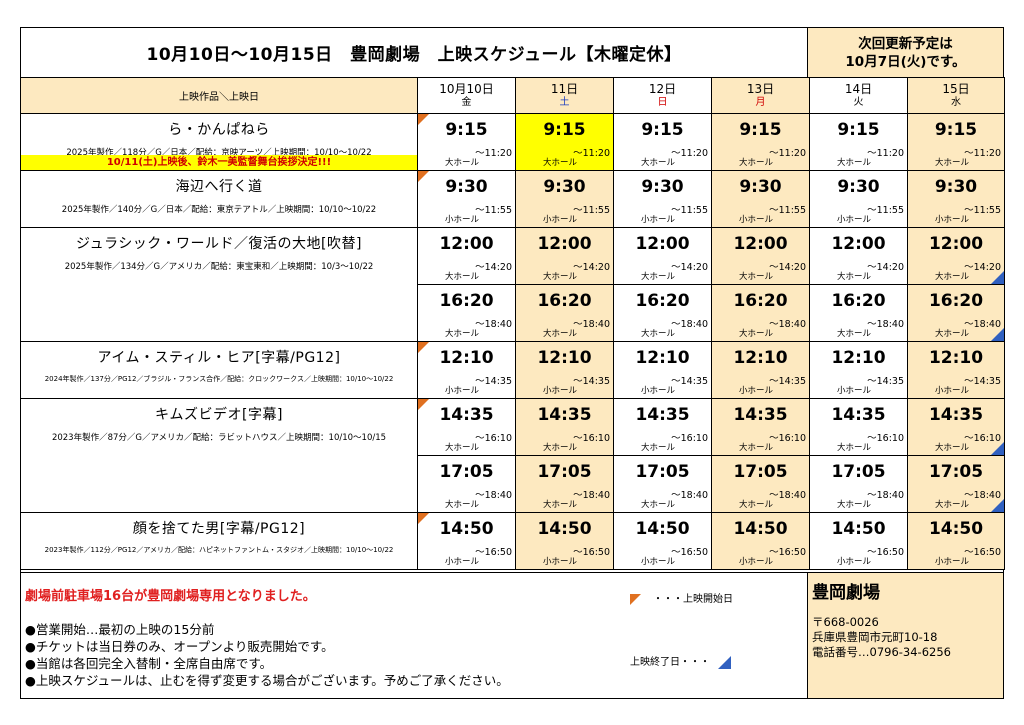  I want to click on date-label: 11日, so click(564, 88).